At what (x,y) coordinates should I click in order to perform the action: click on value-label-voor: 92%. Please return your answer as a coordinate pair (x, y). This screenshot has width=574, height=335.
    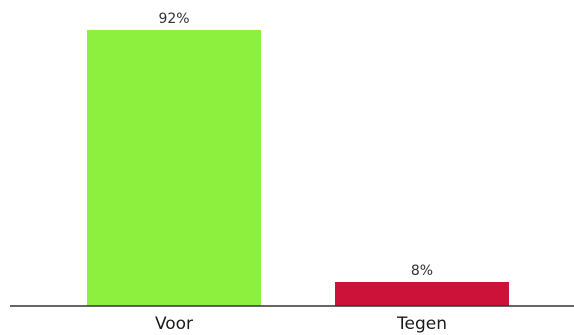
    Looking at the image, I should click on (173, 19).